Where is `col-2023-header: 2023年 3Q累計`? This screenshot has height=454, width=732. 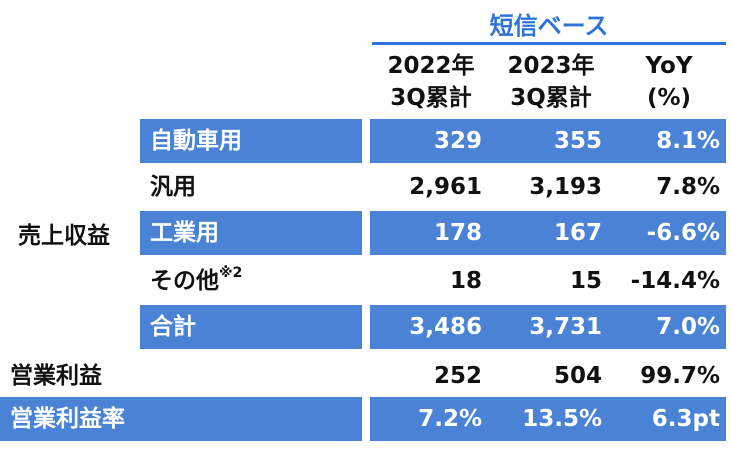 col-2023-header: 2023年 3Q累計 is located at coordinates (551, 82).